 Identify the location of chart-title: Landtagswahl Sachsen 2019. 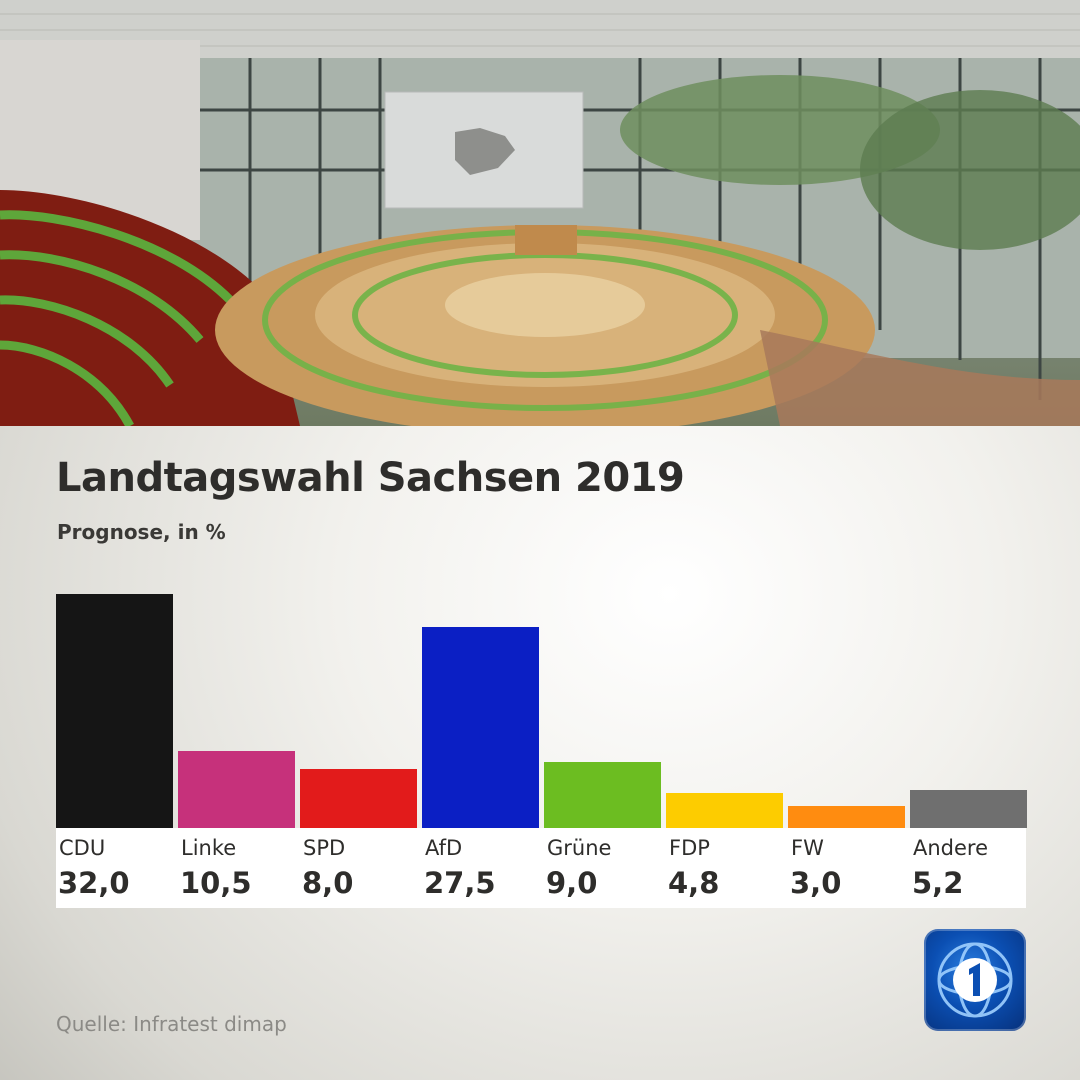
(370, 478).